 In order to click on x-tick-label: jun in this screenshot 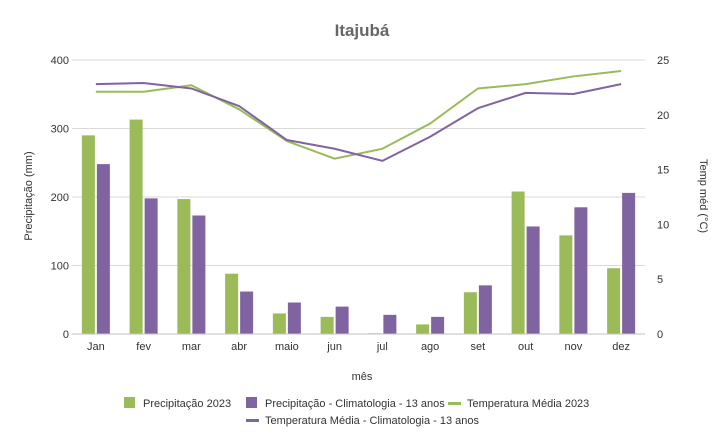, I will do `click(334, 347)`.